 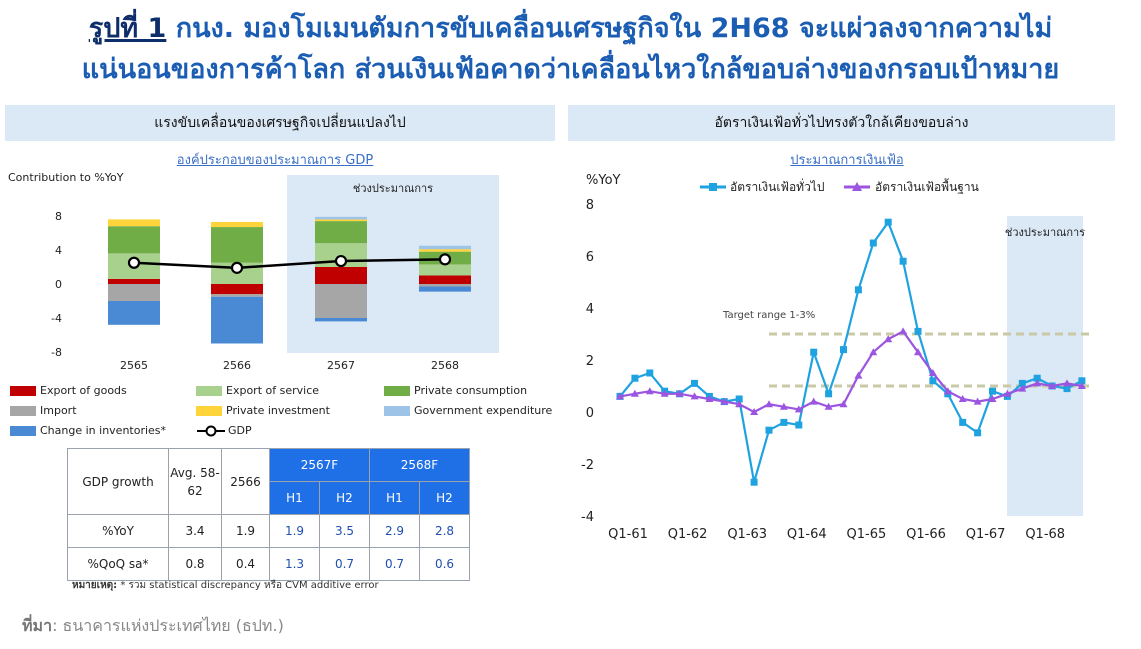 I want to click on y-axis-title: %YoY, so click(x=603, y=180).